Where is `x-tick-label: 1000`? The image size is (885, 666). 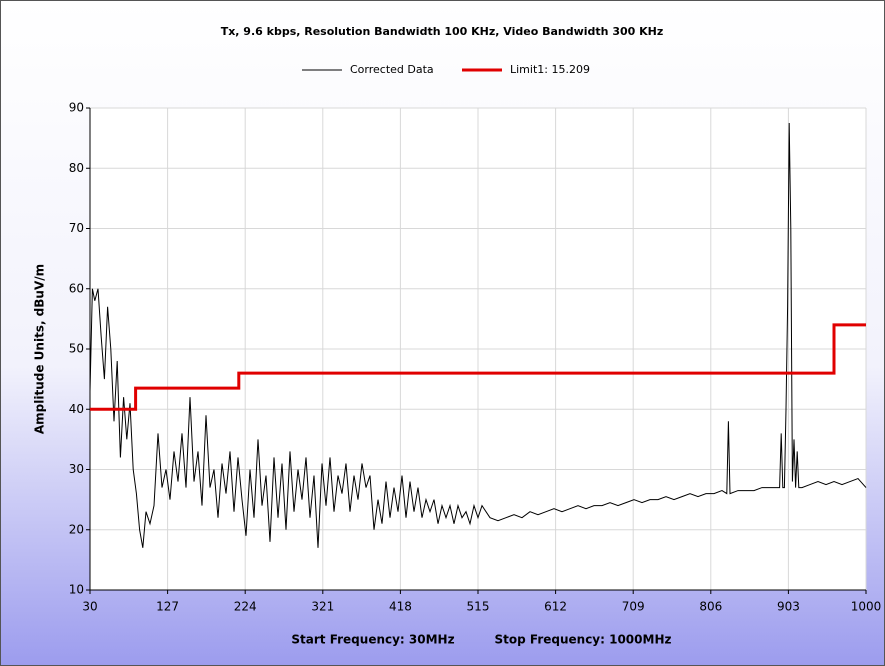 x-tick-label: 1000 is located at coordinates (866, 607).